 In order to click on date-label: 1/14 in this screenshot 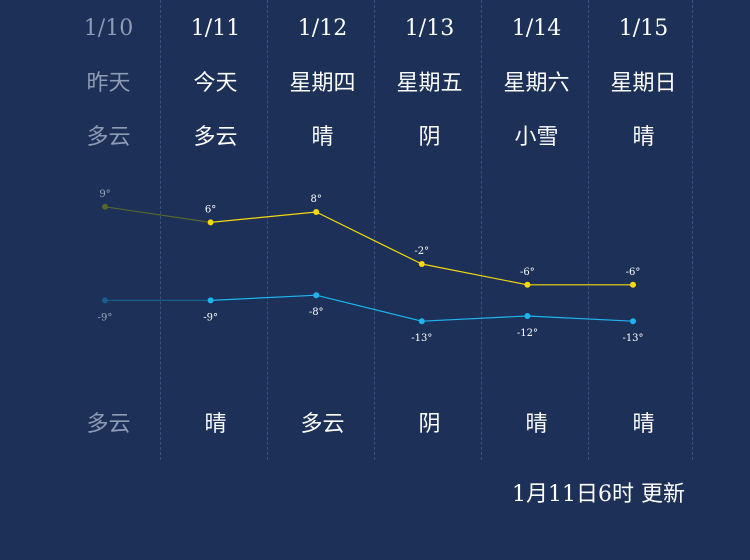, I will do `click(536, 28)`.